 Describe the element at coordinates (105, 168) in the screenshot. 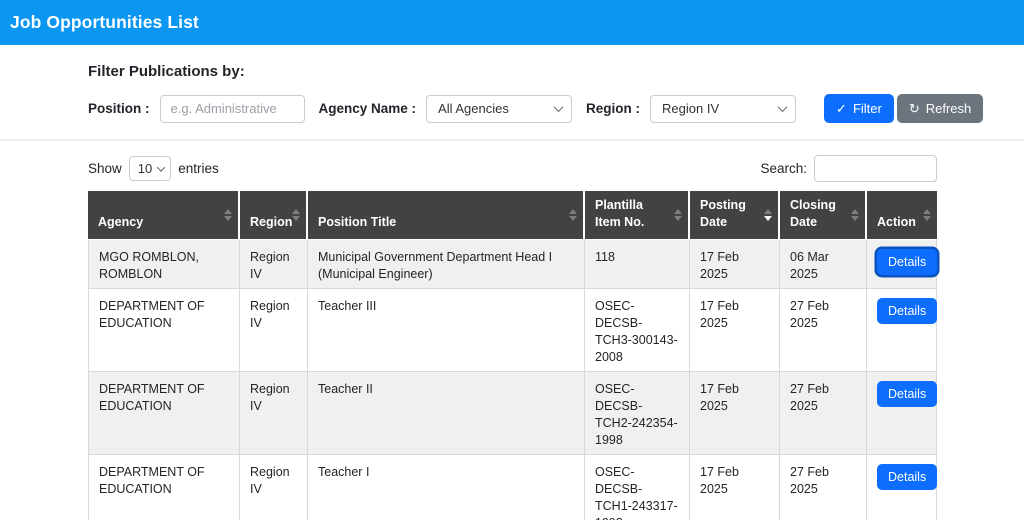

I see `show-label: Show` at that location.